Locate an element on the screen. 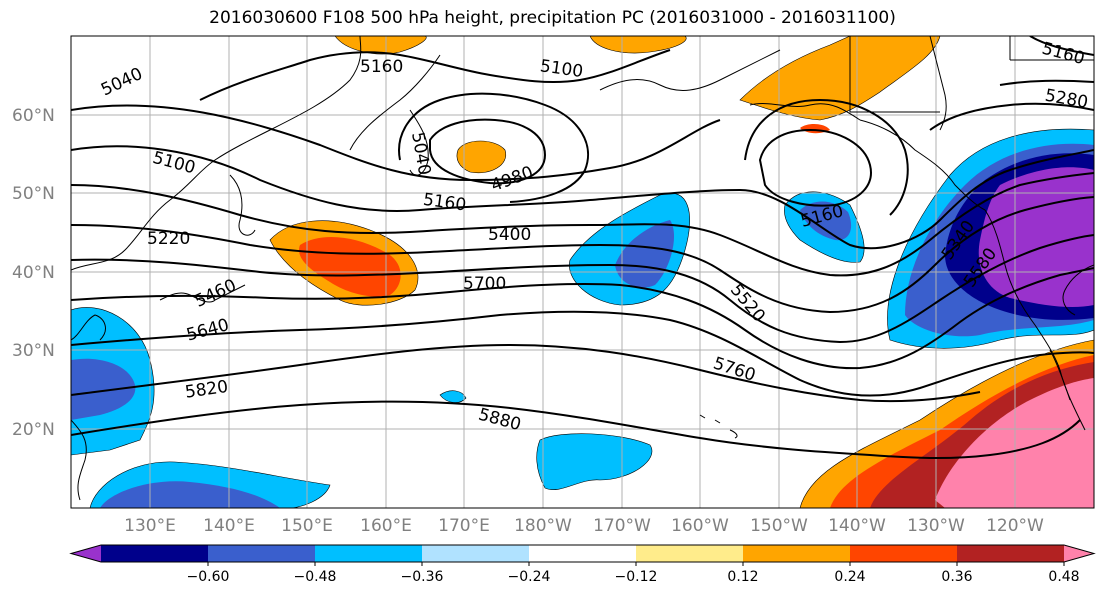 The image size is (1105, 601). lon-tick-label: 160°E is located at coordinates (386, 526).